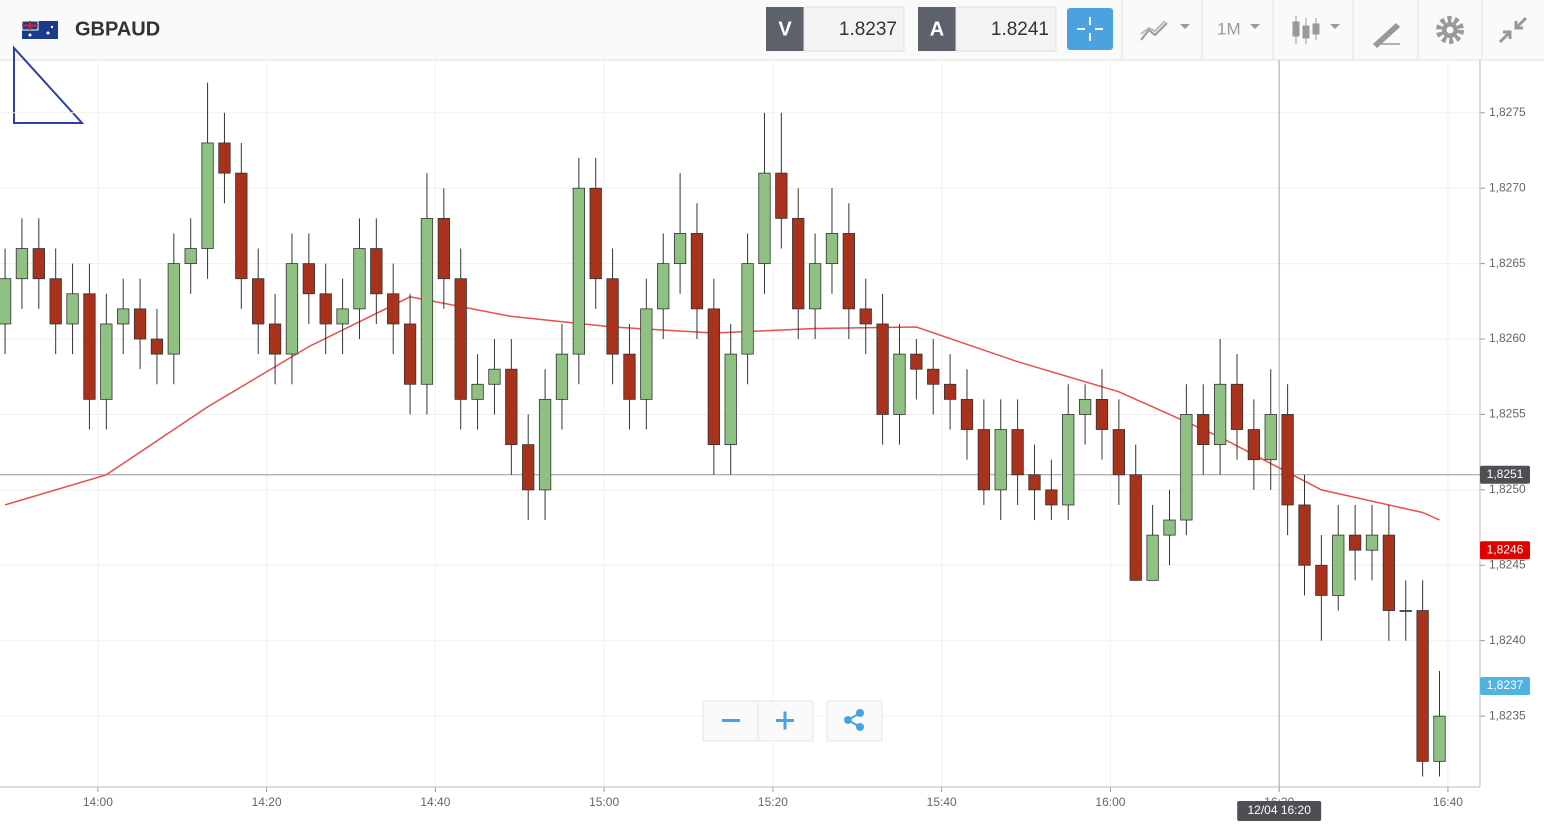  Describe the element at coordinates (1279, 810) in the screenshot. I see `crosshair-tag-label: 12/04 16:20` at that location.